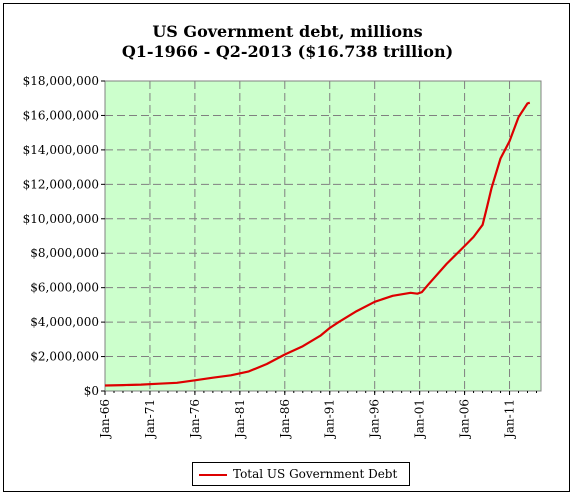 This screenshot has width=575, height=497. Describe the element at coordinates (91, 391) in the screenshot. I see `y-tick-label: $0` at that location.